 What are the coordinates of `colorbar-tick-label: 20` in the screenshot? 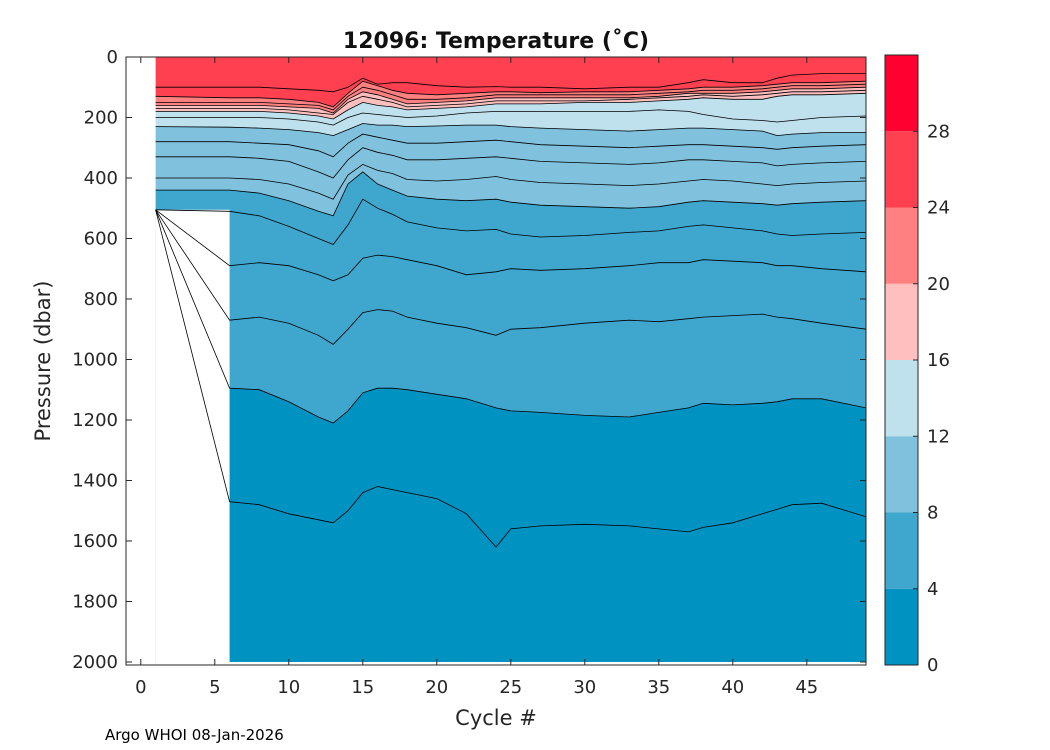 It's located at (938, 284).